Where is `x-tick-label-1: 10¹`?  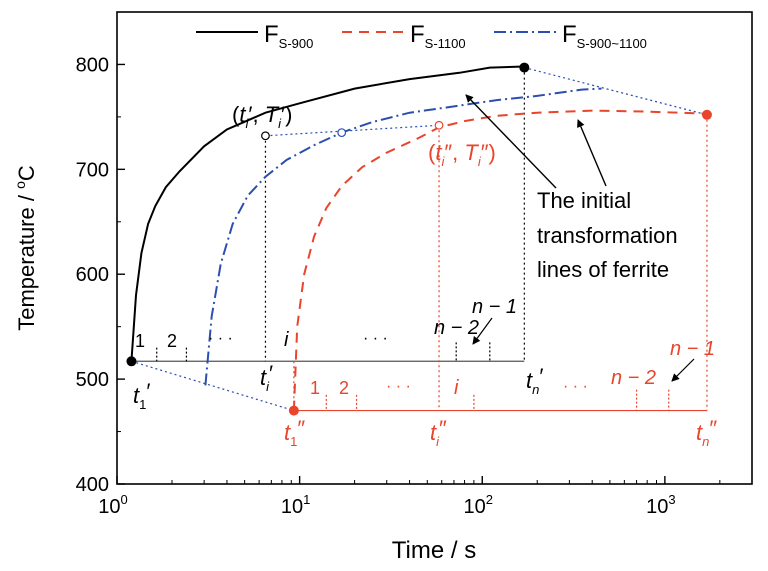 x-tick-label-1: 10¹ is located at coordinates (295, 505).